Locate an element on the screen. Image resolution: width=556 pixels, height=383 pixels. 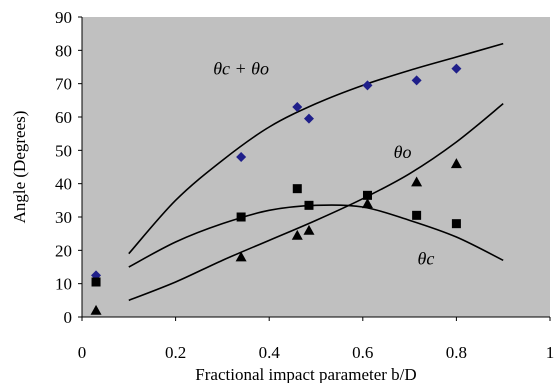
curve-annotation: θc + θo is located at coordinates (241, 69).